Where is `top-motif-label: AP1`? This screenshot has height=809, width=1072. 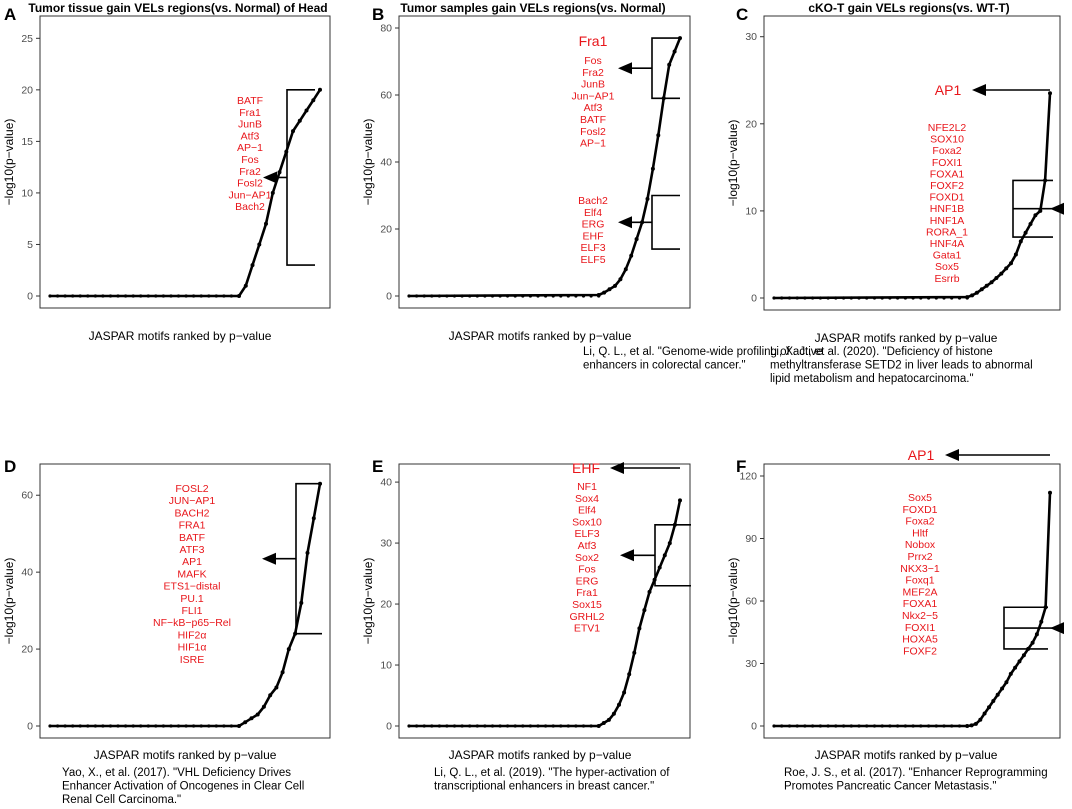
top-motif-label: AP1 is located at coordinates (921, 455).